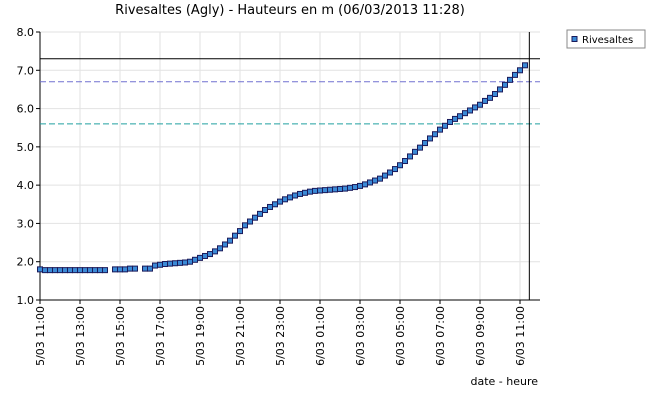  I want to click on legend-box, so click(606, 39).